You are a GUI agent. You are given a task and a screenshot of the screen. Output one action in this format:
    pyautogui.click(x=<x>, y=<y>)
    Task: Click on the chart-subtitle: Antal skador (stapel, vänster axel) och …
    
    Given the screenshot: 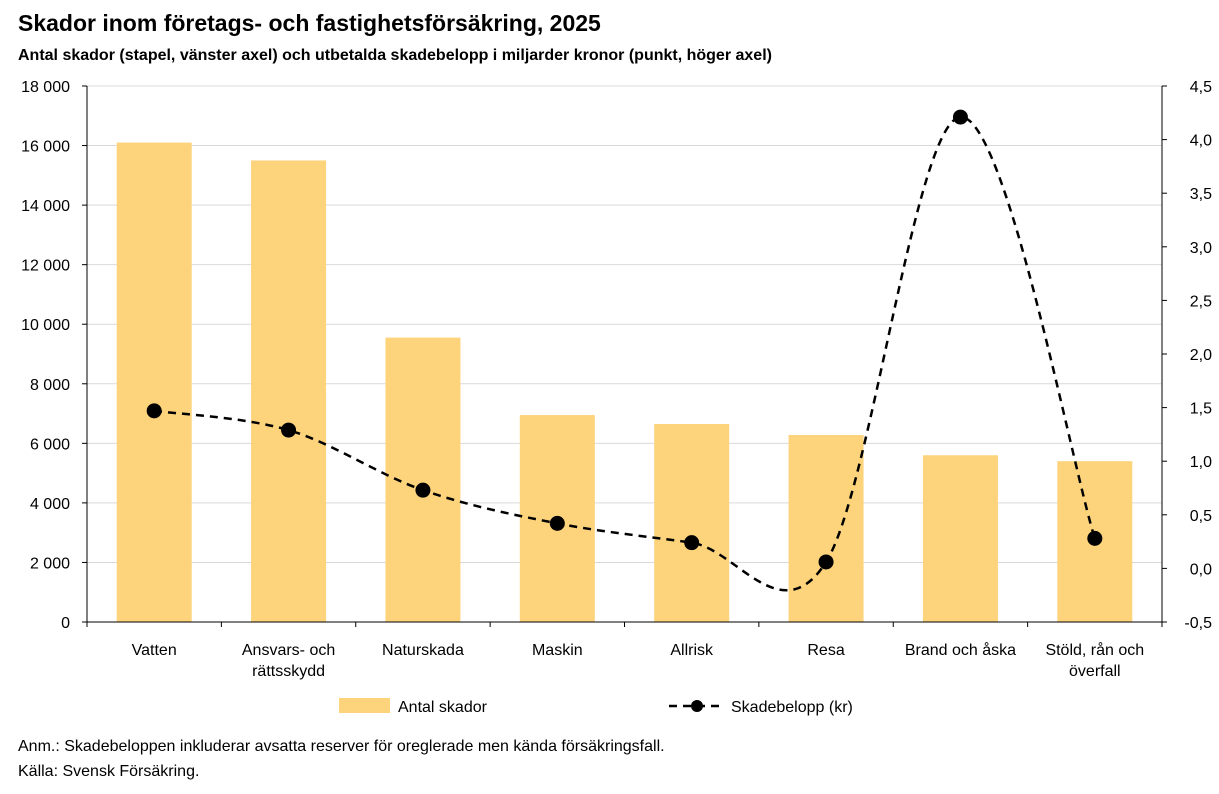 What is the action you would take?
    pyautogui.click(x=395, y=55)
    